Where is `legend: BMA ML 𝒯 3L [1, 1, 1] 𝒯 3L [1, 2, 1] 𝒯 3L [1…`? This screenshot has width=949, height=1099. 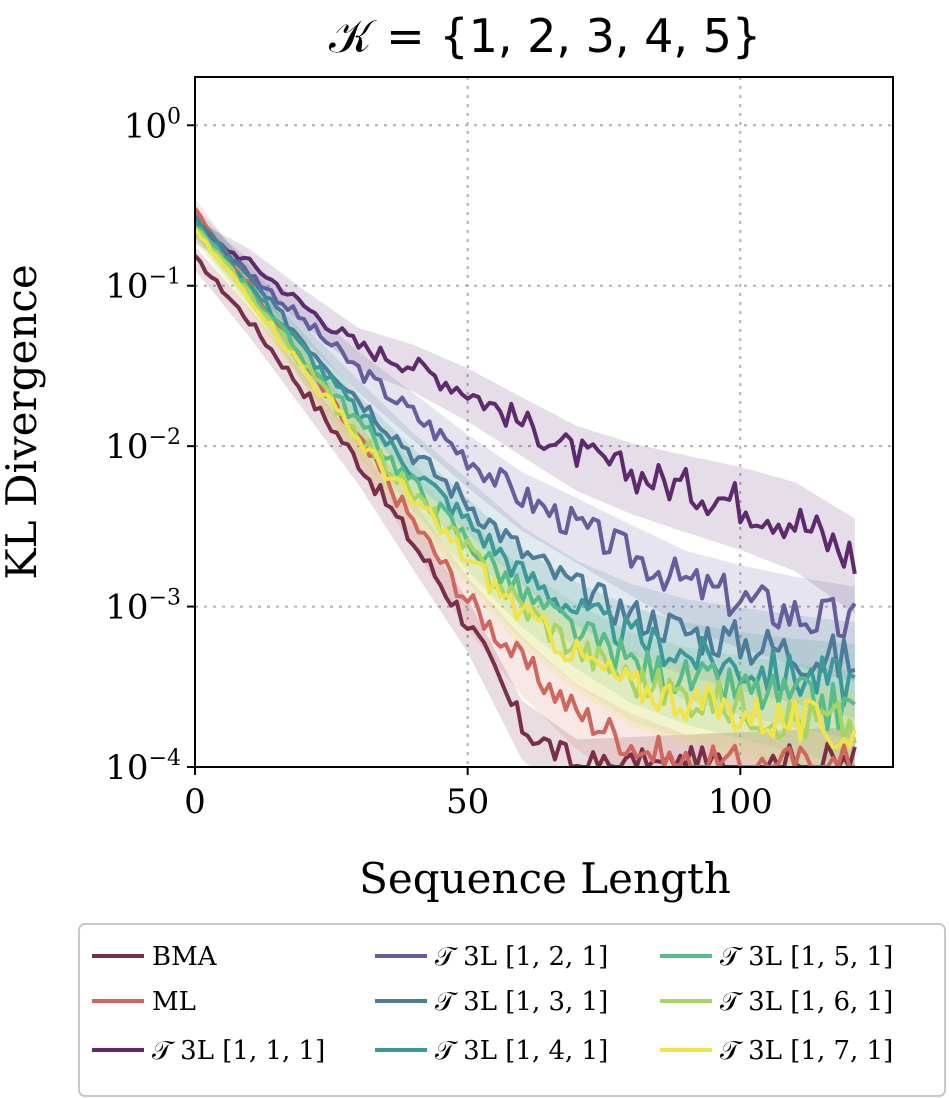
legend: BMA ML 𝒯 3L [1, 1, 1] 𝒯 3L [1, 2, 1] 𝒯 3L [1… is located at coordinates (492, 1004).